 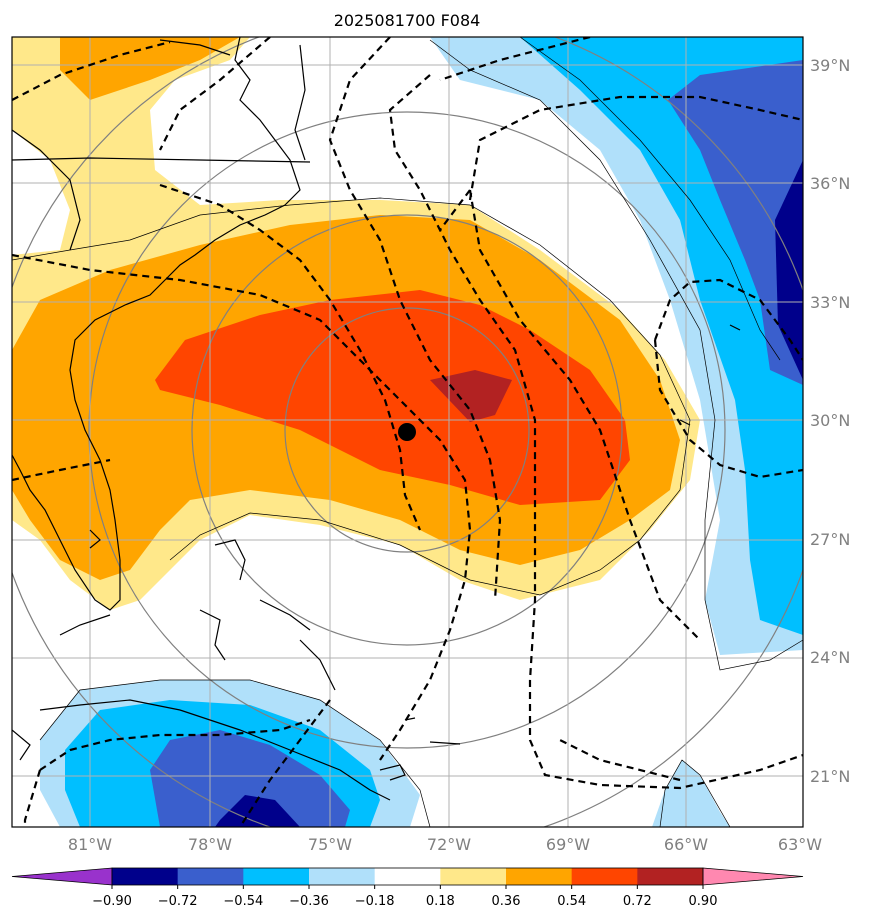 What do you see at coordinates (440, 901) in the screenshot?
I see `colorbar-tick-label: 0.18` at bounding box center [440, 901].